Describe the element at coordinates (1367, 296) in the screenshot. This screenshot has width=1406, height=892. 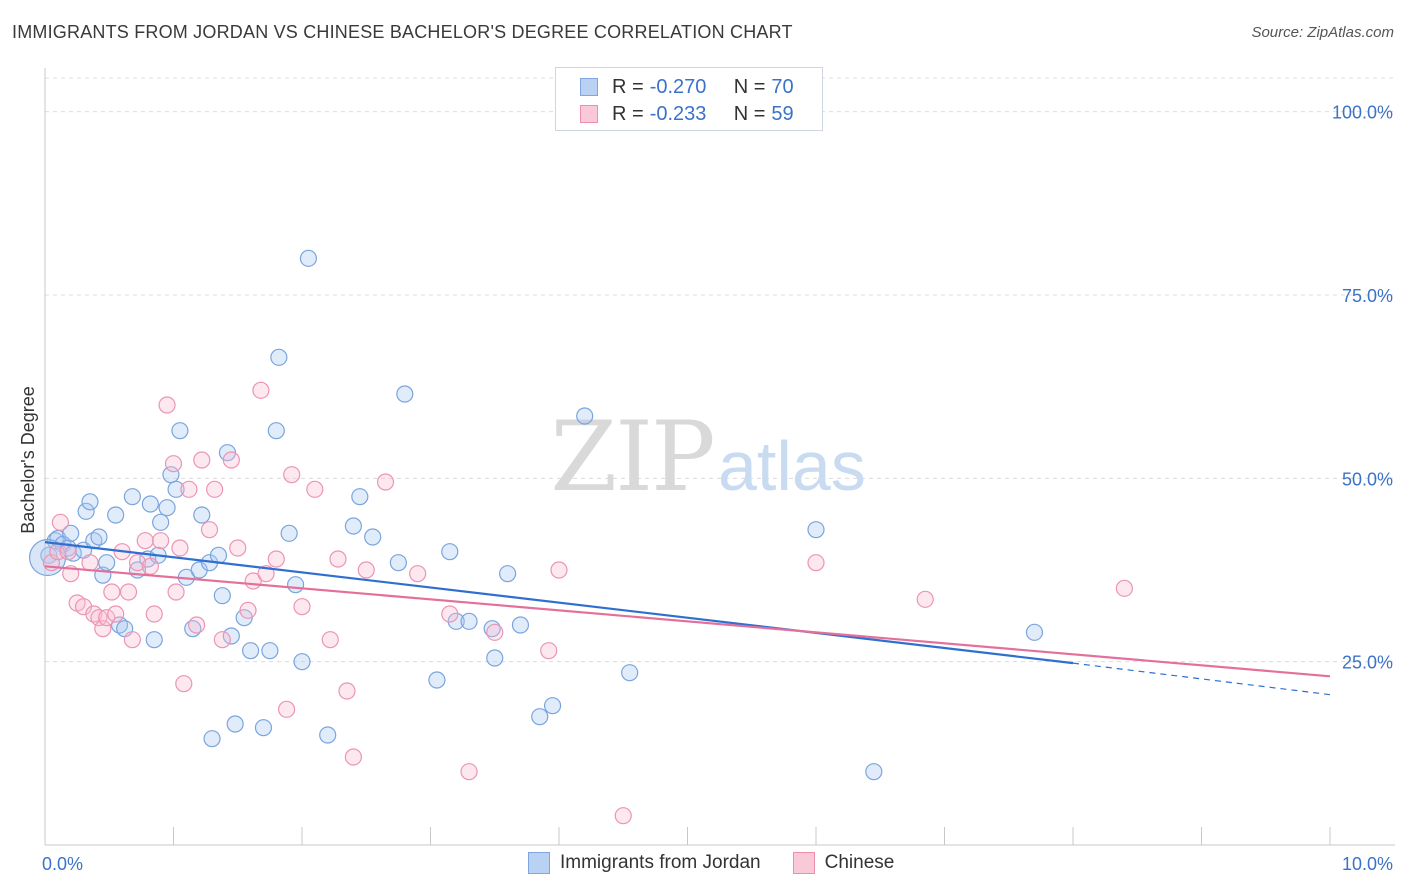
I see `y-tick-label: 75.0%` at that location.